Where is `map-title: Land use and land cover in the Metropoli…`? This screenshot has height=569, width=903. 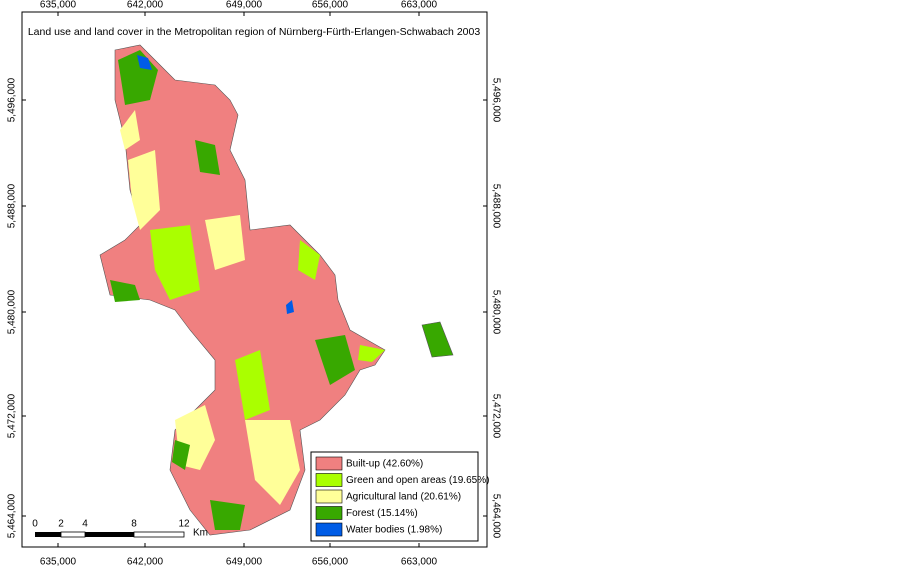 map-title: Land use and land cover in the Metropoli… is located at coordinates (254, 32).